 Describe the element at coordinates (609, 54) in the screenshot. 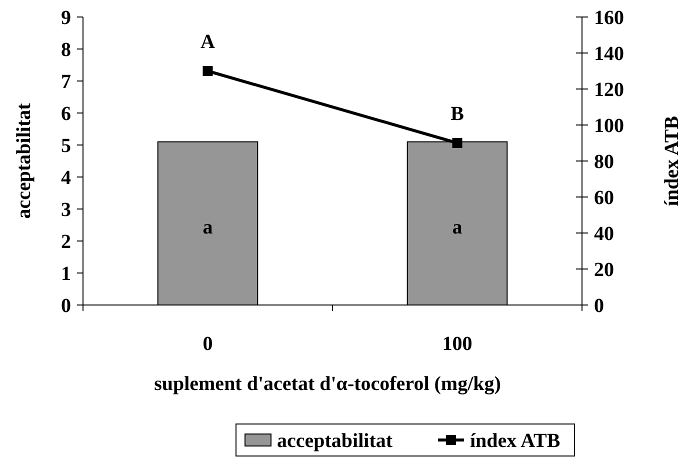

I see `y2-tick-label: 140` at that location.